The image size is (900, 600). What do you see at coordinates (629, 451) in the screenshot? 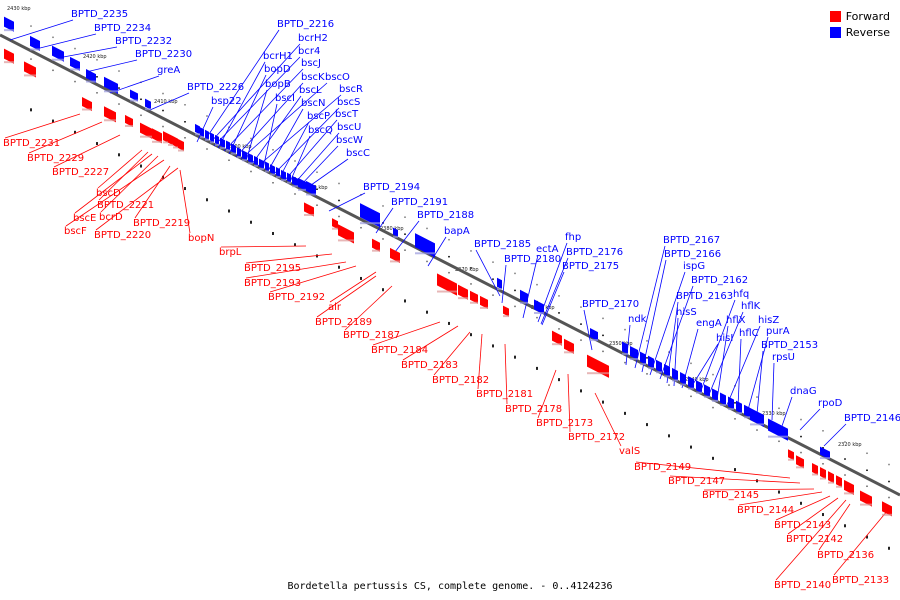
I see `forward-gene-label-vals: valS` at bounding box center [629, 451].